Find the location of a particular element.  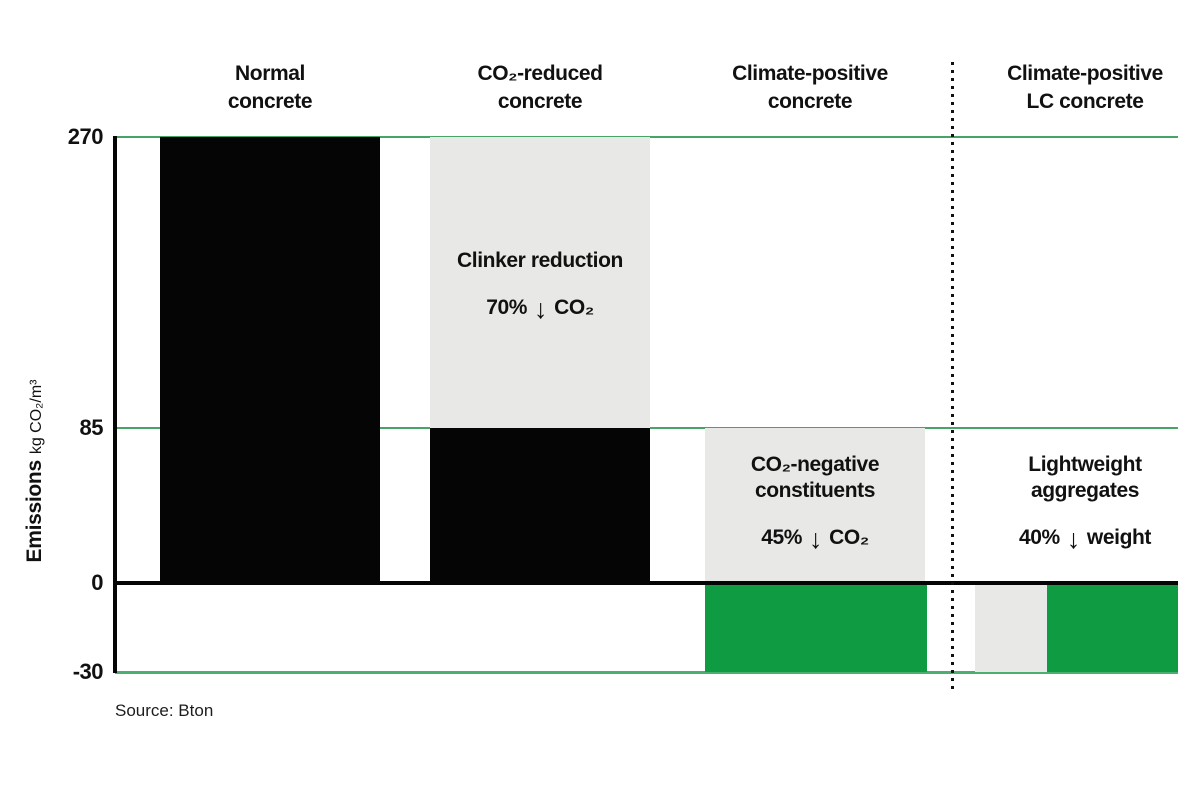

annotation-co2-negative-constituents: CO₂-negative constituents 45% ↓ CO₂ is located at coordinates (815, 503).